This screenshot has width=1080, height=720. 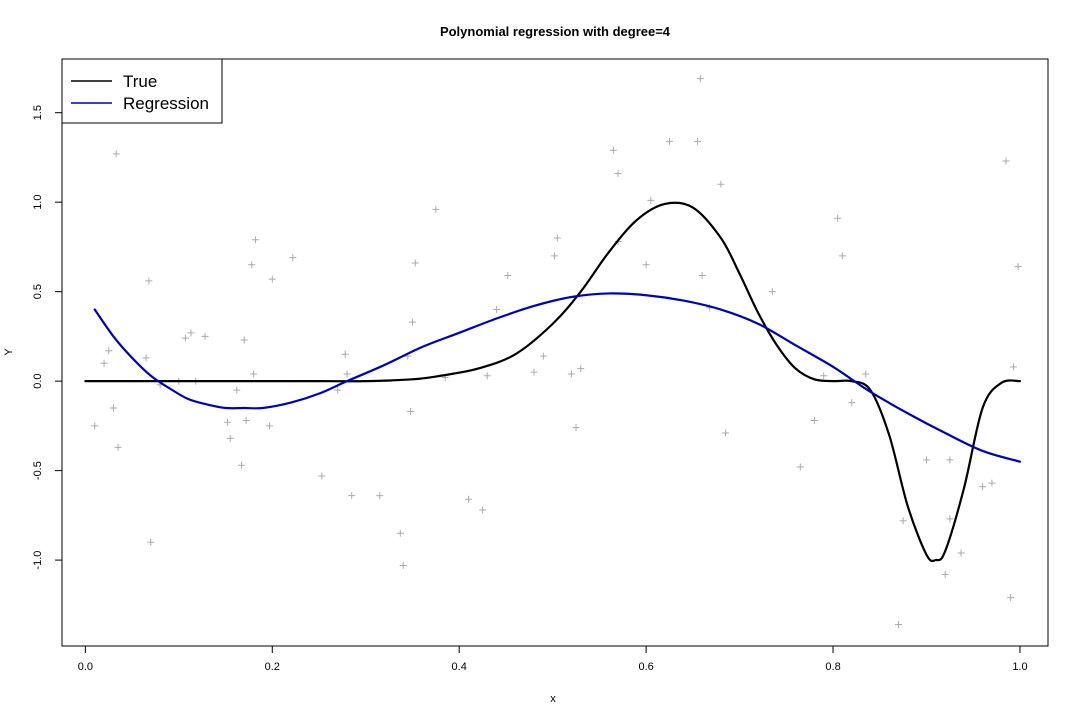 What do you see at coordinates (166, 103) in the screenshot?
I see `legend-label-regression: Regression` at bounding box center [166, 103].